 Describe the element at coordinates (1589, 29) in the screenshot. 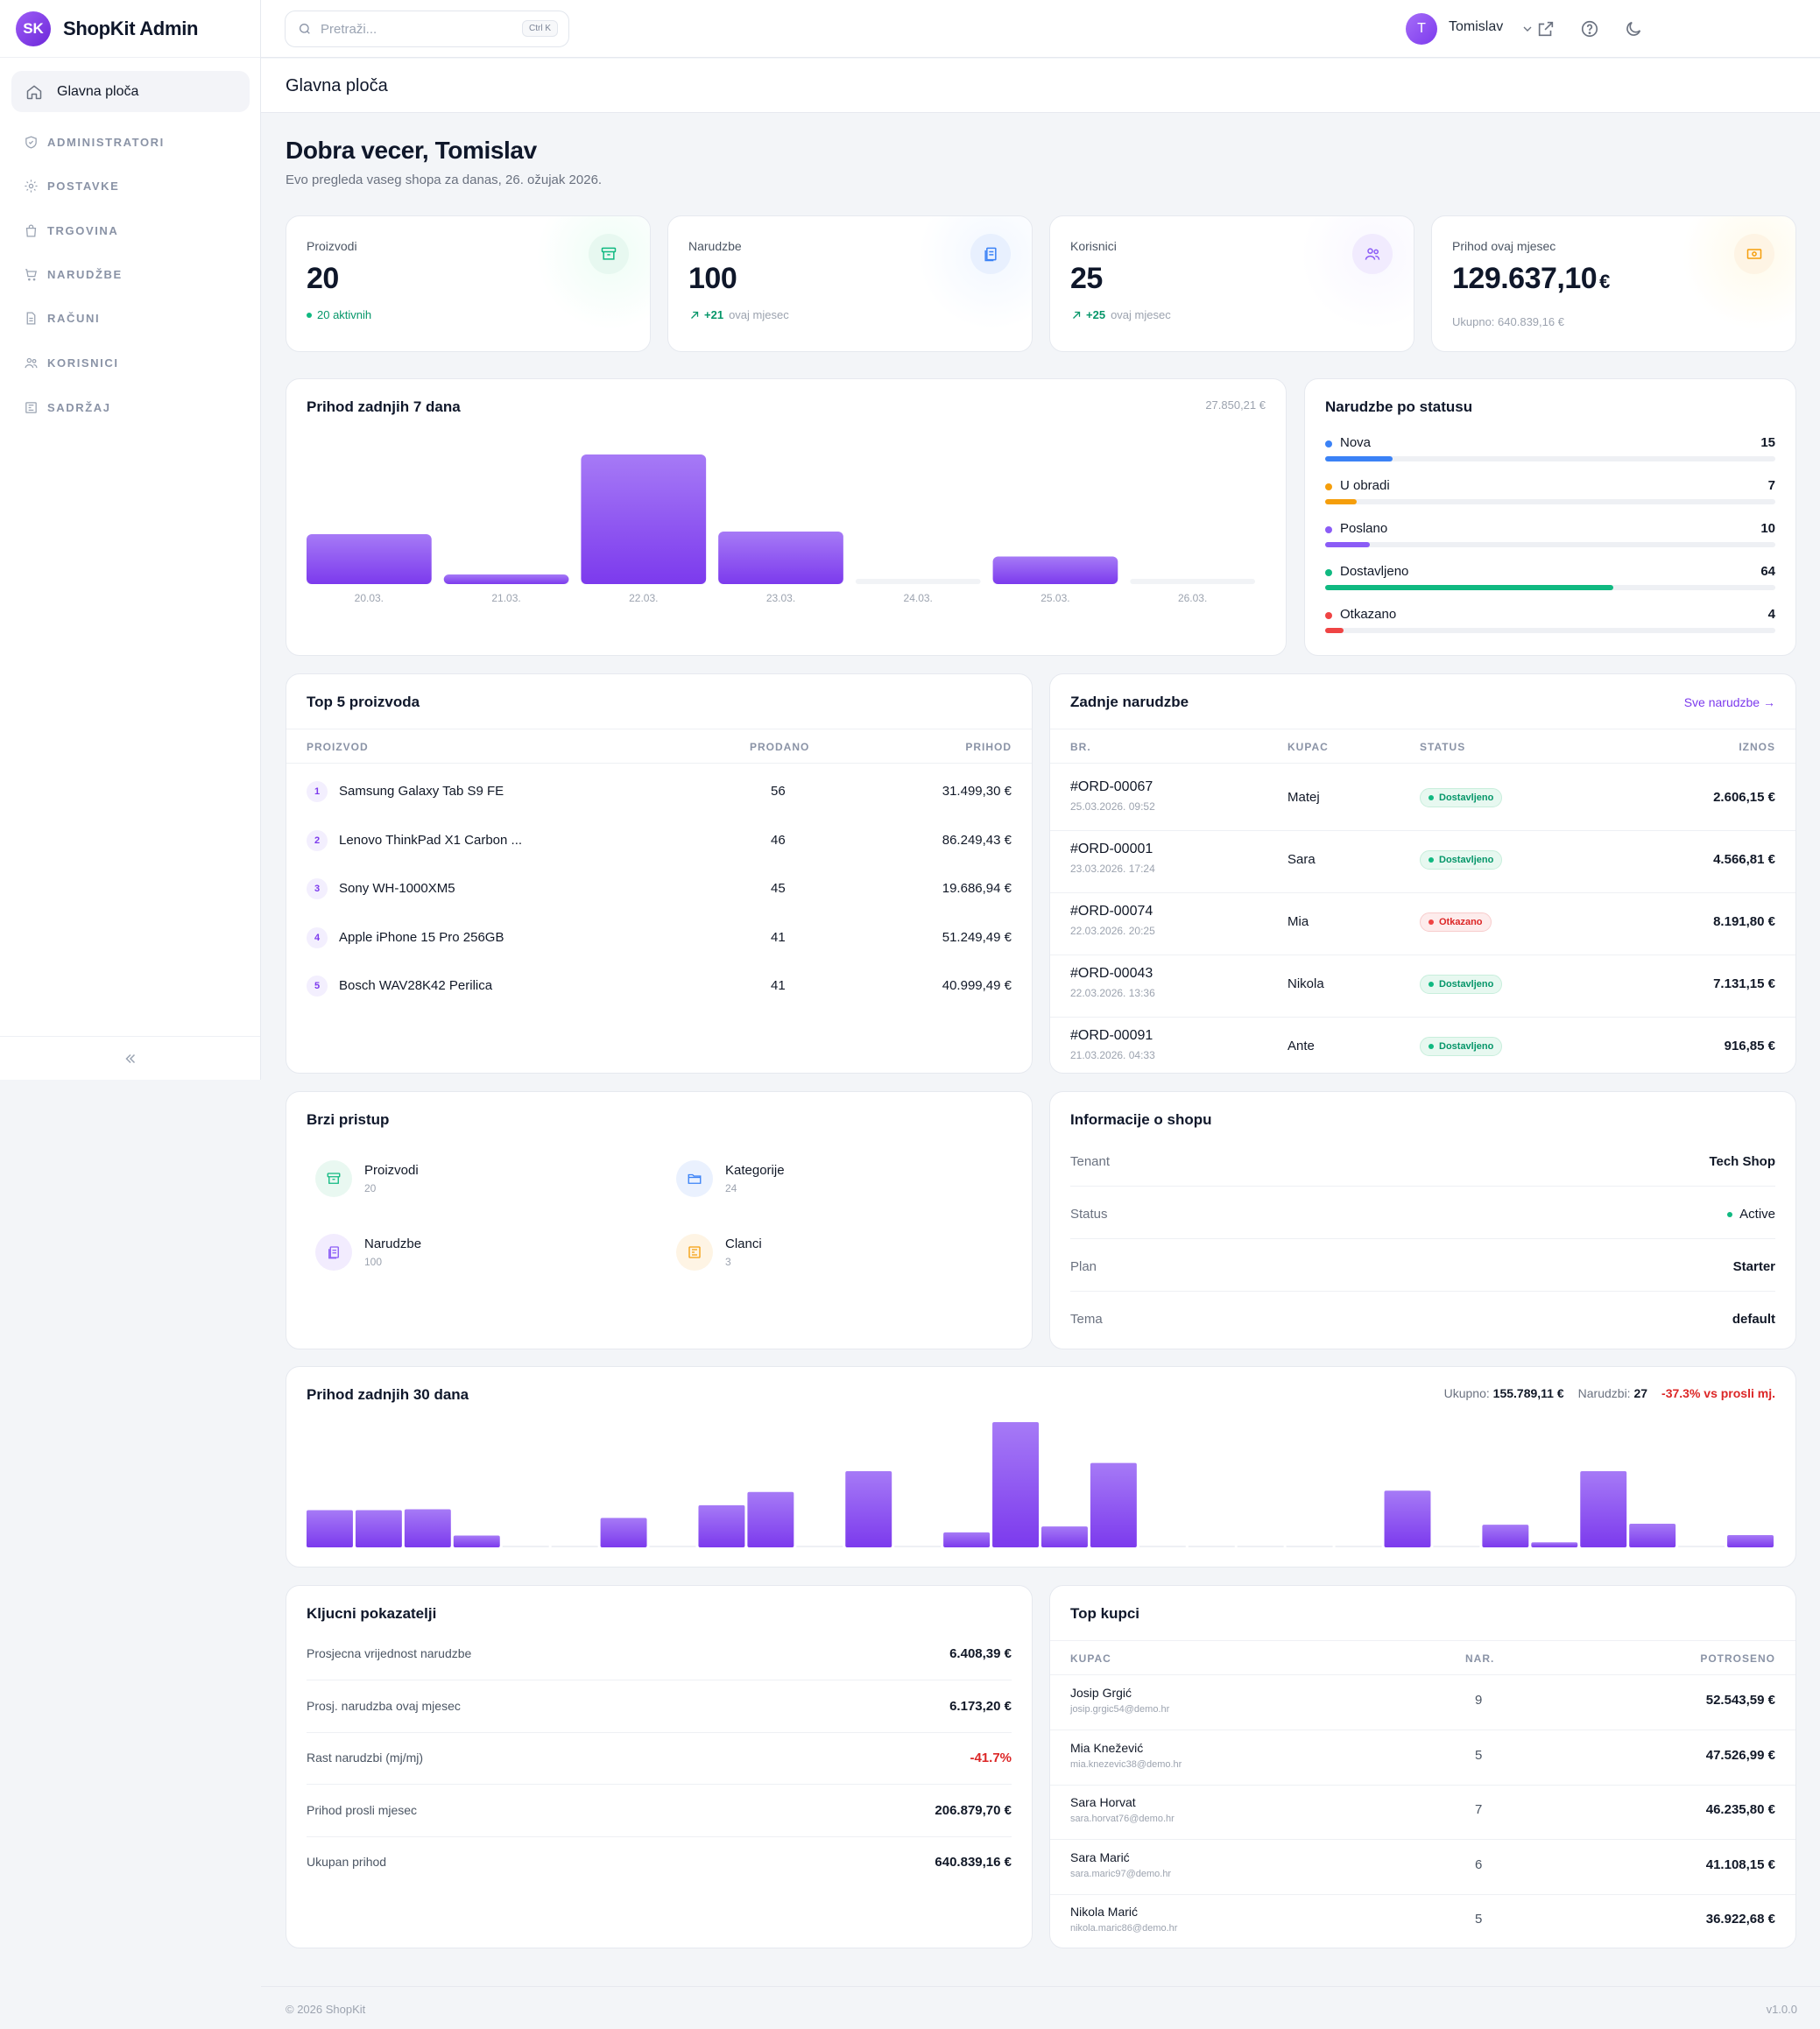

I see `help-button` at that location.